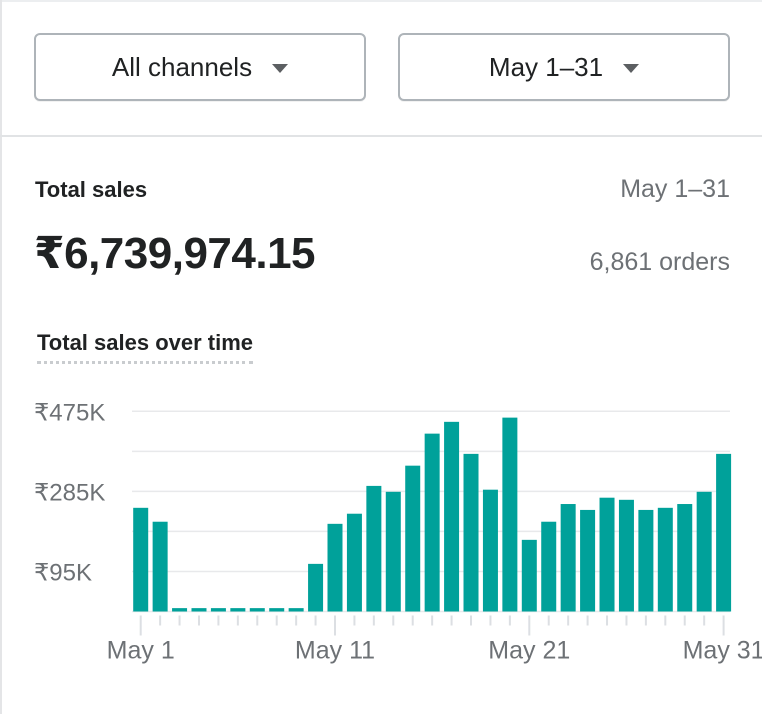  What do you see at coordinates (63, 572) in the screenshot?
I see `y-tick-label: ₹95K` at bounding box center [63, 572].